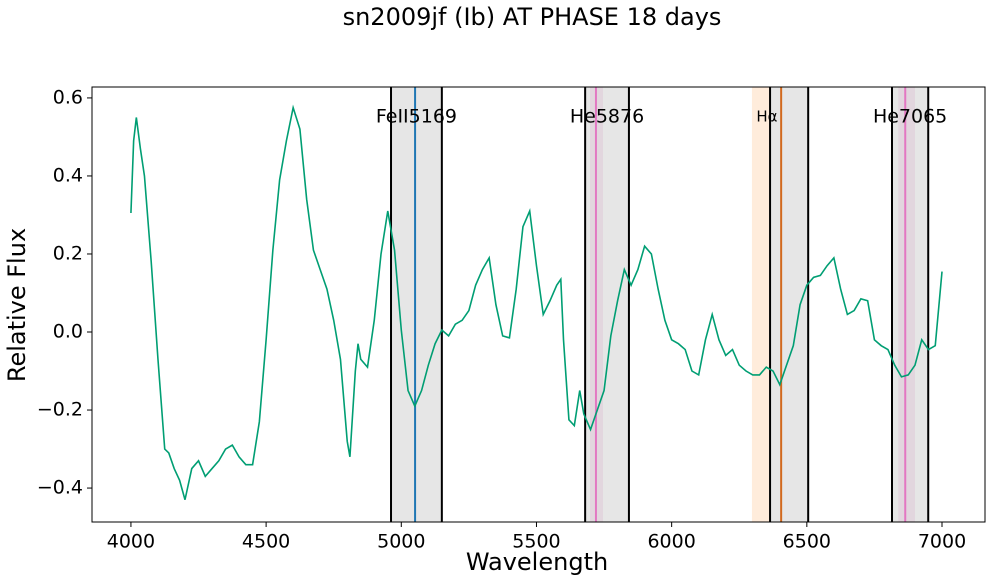 This screenshot has width=994, height=583. I want to click on y-tick-label: −0.2, so click(60, 410).